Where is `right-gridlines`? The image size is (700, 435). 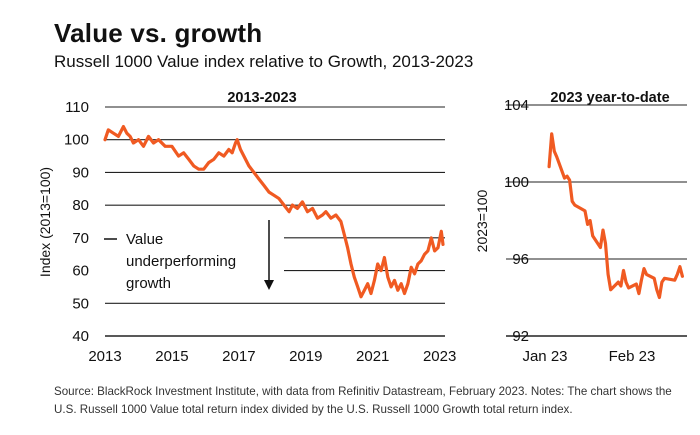 right-gridlines is located at coordinates (596, 220).